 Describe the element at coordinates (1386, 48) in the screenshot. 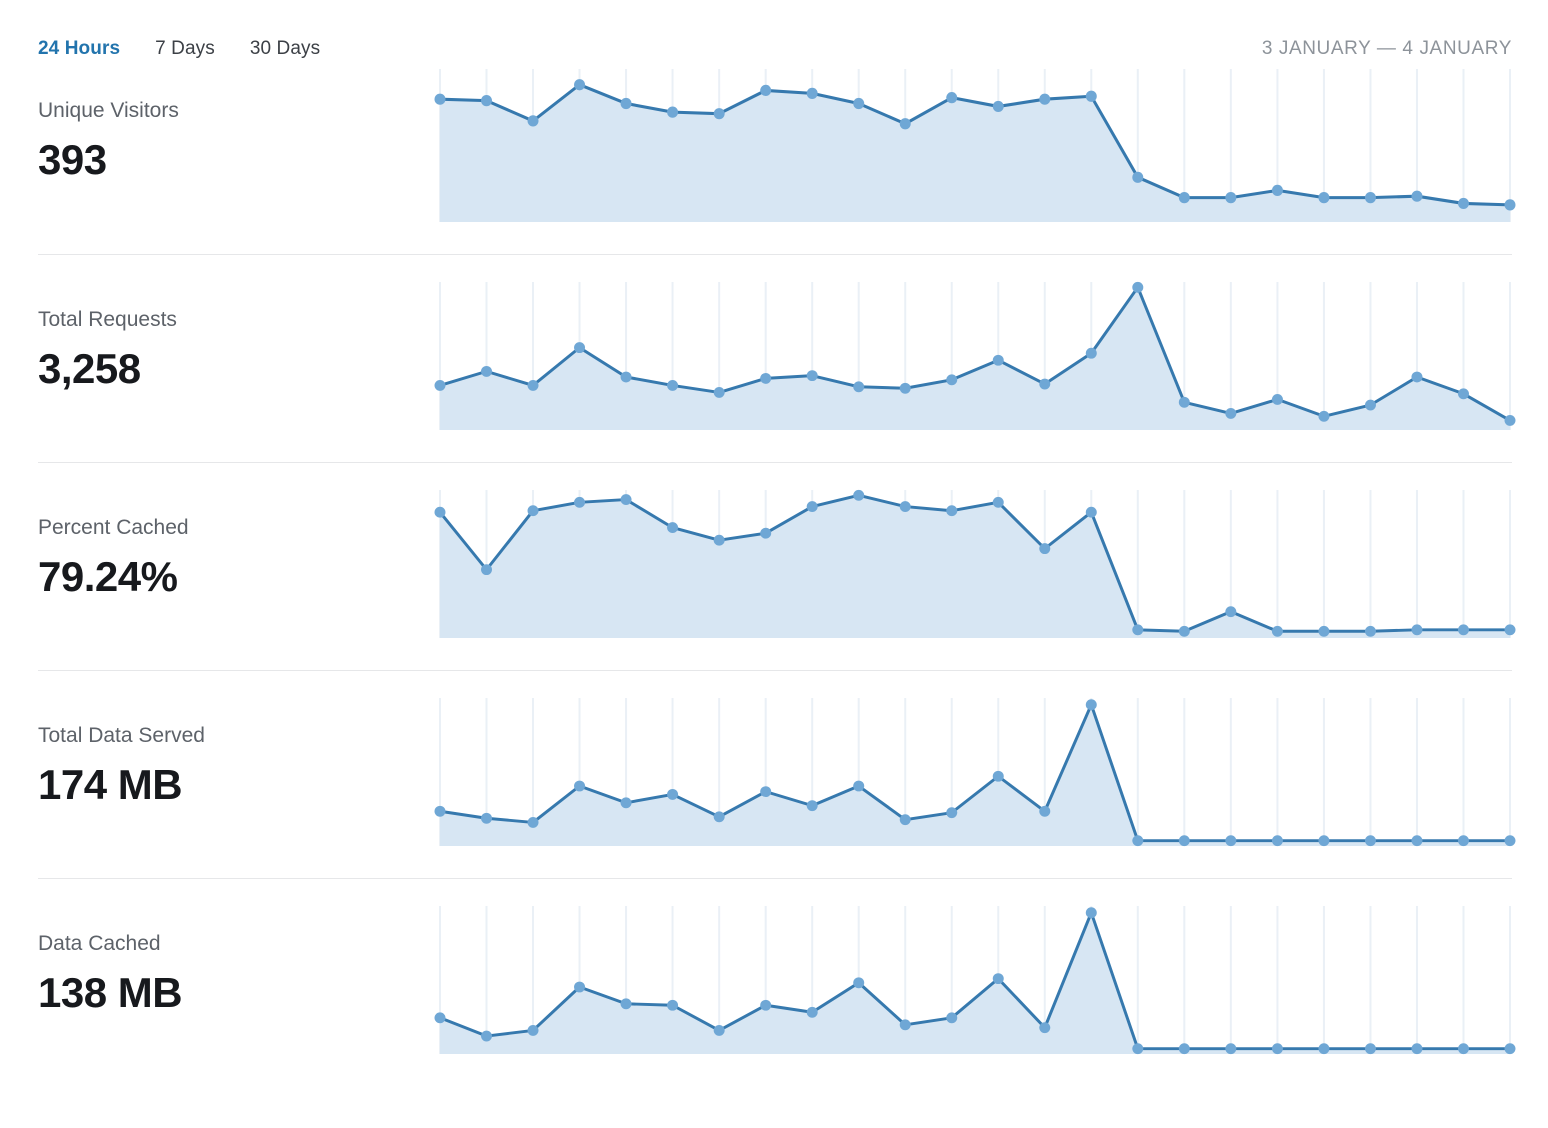

I see `date-range-label: 3 JANUARY — 4 JANUARY` at that location.